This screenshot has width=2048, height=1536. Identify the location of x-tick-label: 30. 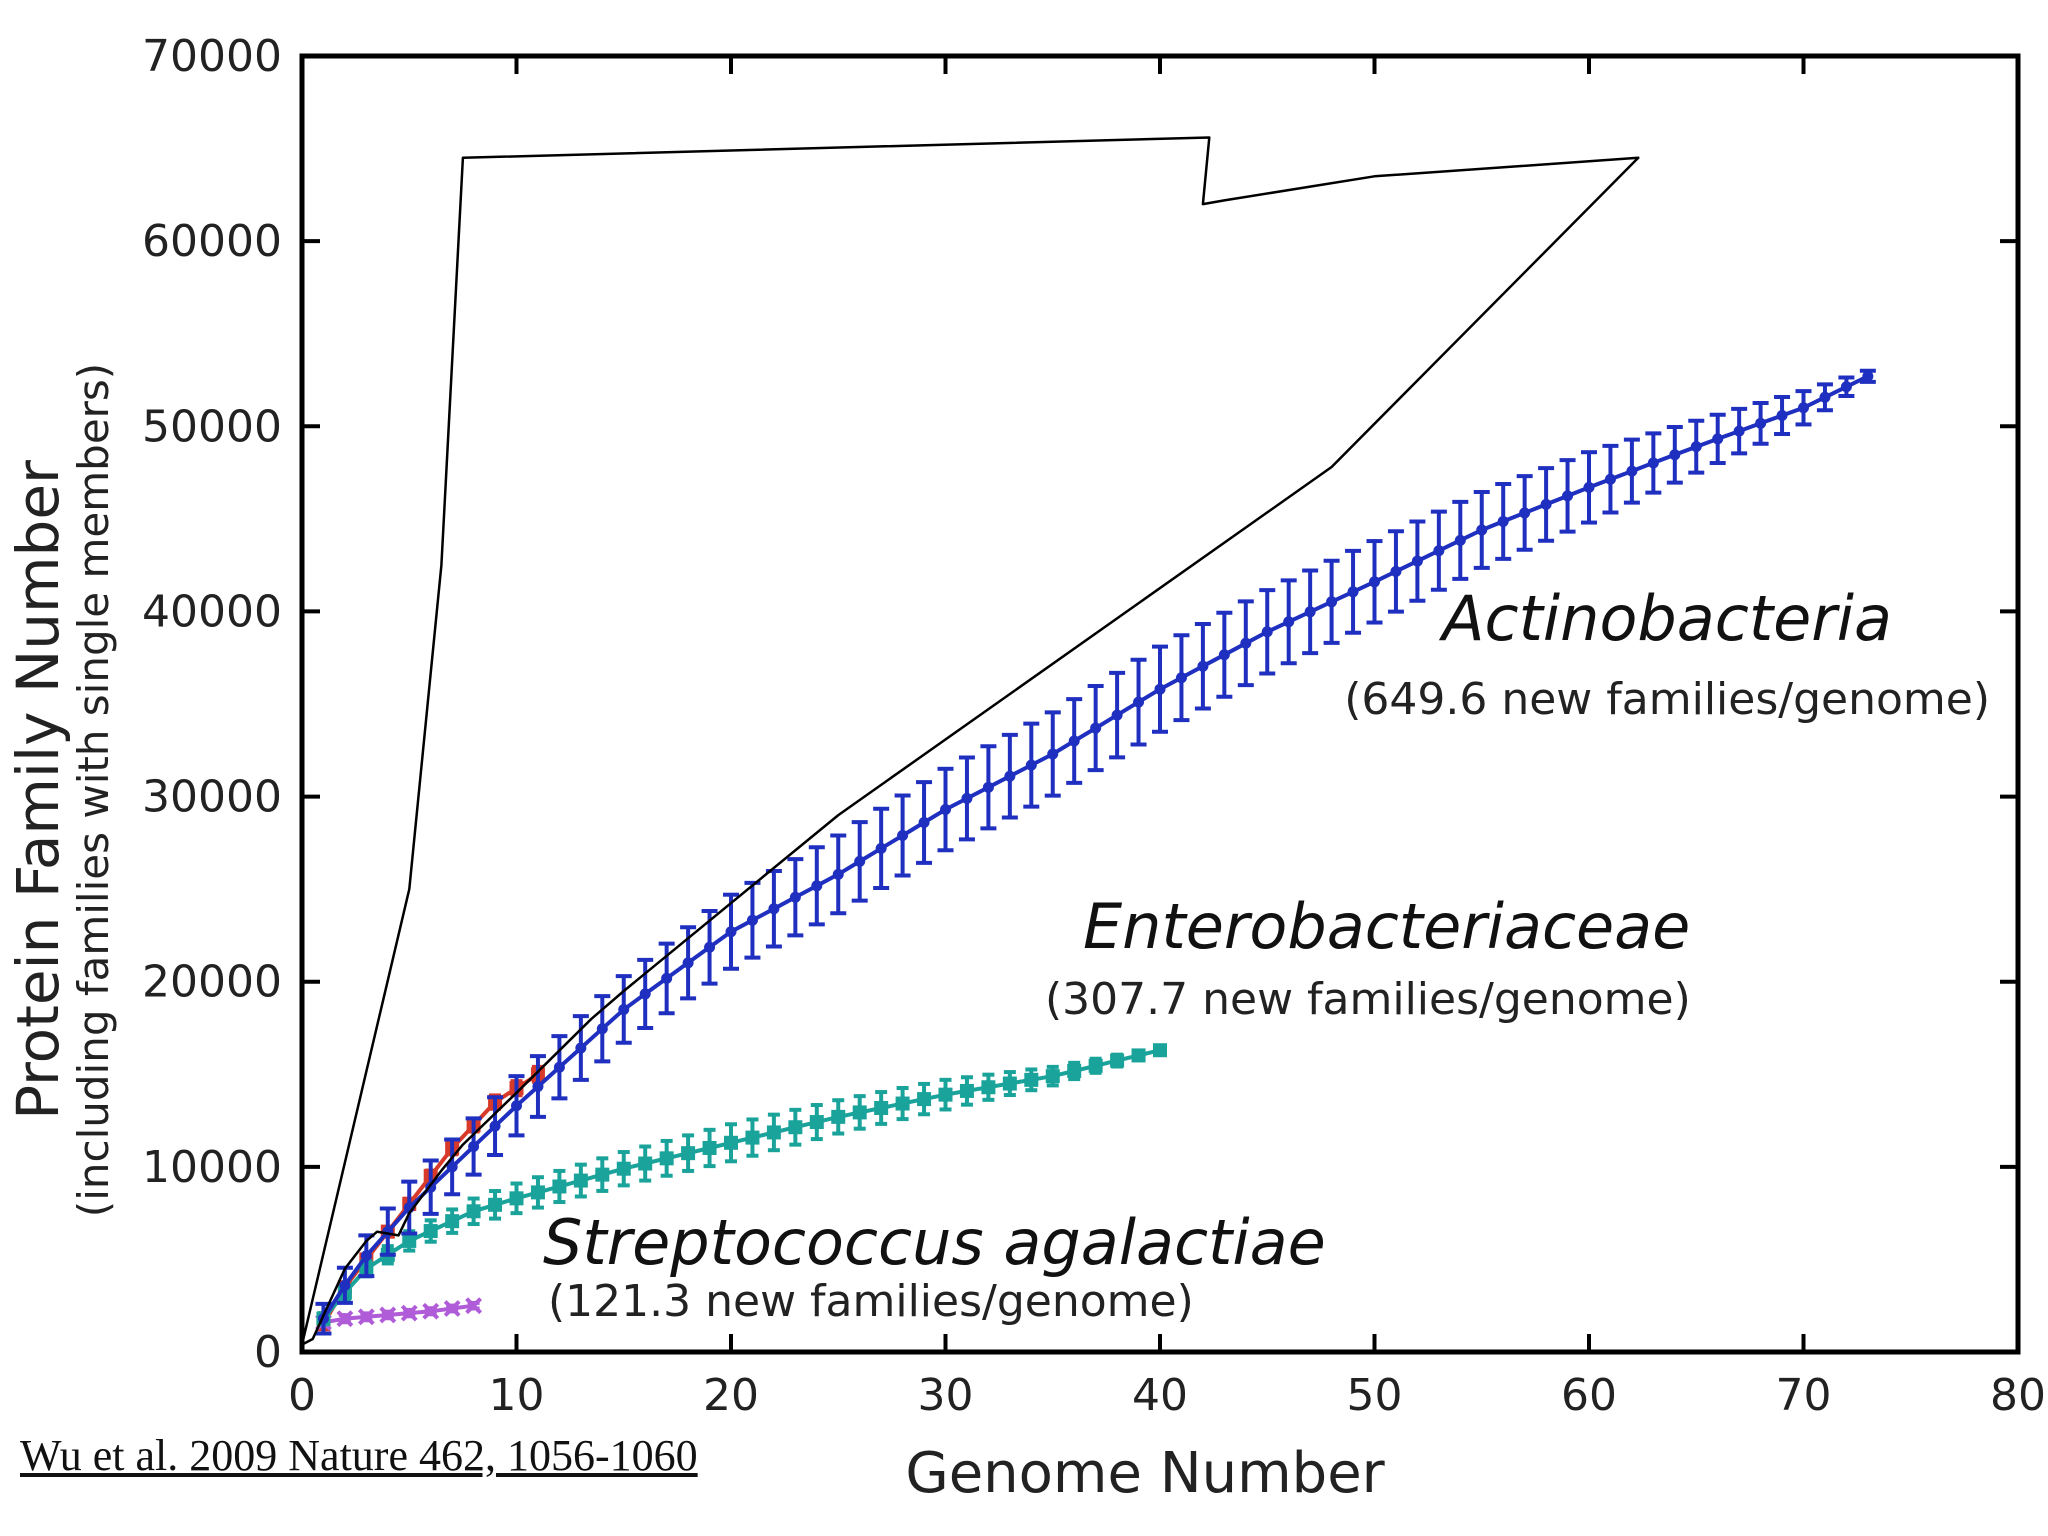
(946, 1395).